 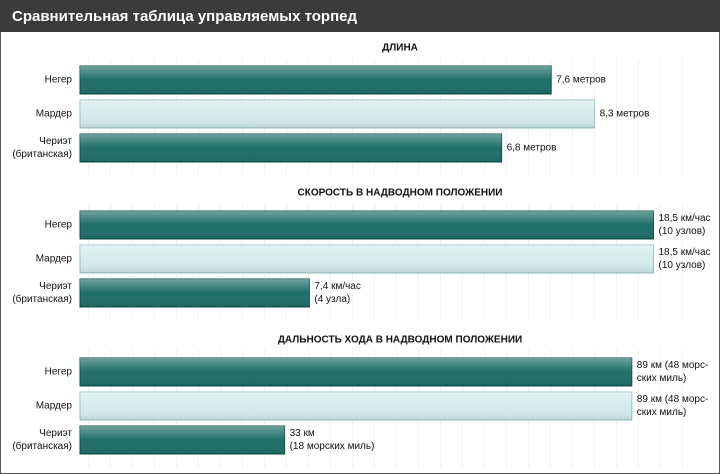 What do you see at coordinates (302, 433) in the screenshot?
I see `value-label: 33 км` at bounding box center [302, 433].